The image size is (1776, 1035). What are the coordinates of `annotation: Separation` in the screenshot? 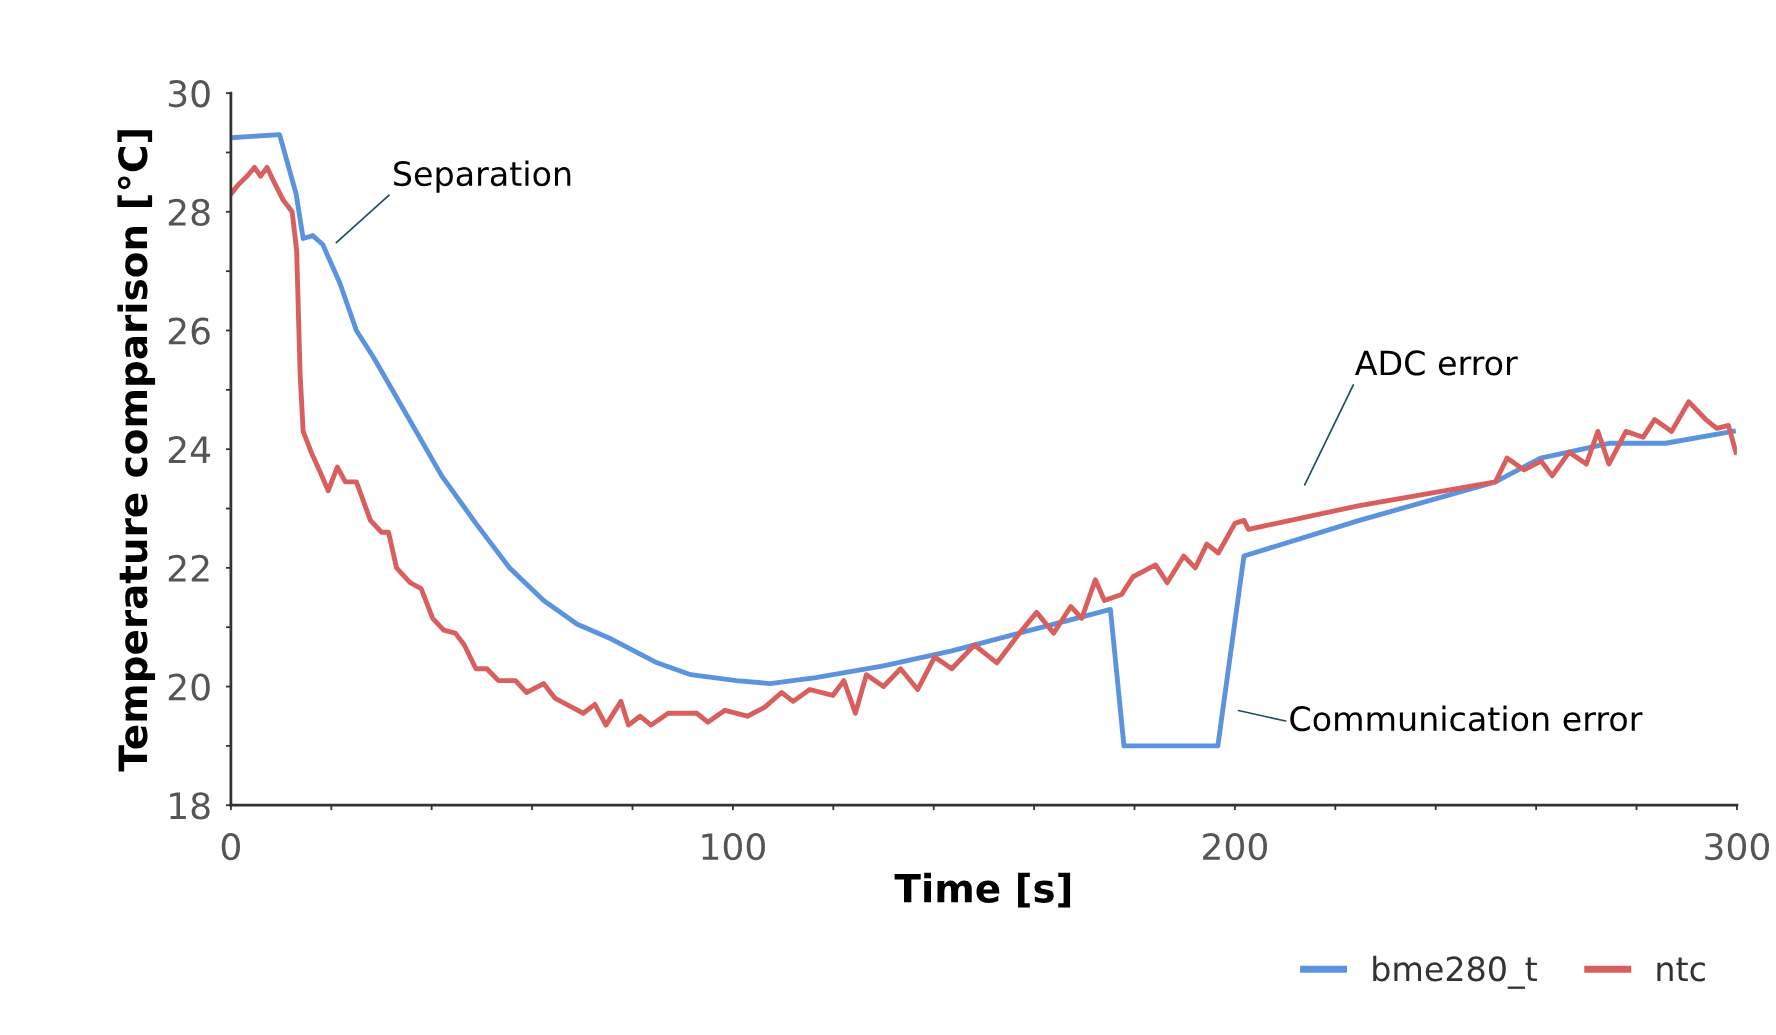 It's located at (482, 176).